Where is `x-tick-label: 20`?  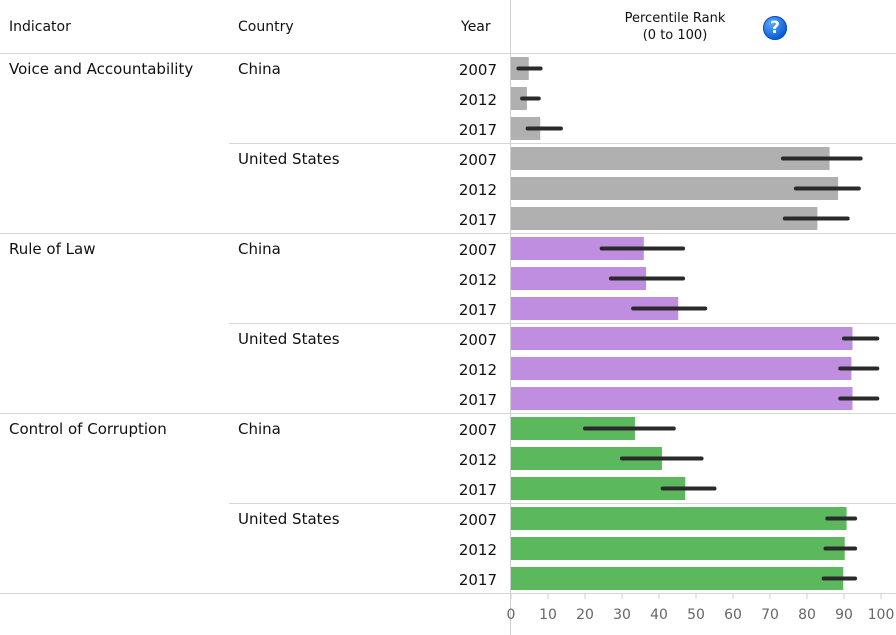 x-tick-label: 20 is located at coordinates (585, 615).